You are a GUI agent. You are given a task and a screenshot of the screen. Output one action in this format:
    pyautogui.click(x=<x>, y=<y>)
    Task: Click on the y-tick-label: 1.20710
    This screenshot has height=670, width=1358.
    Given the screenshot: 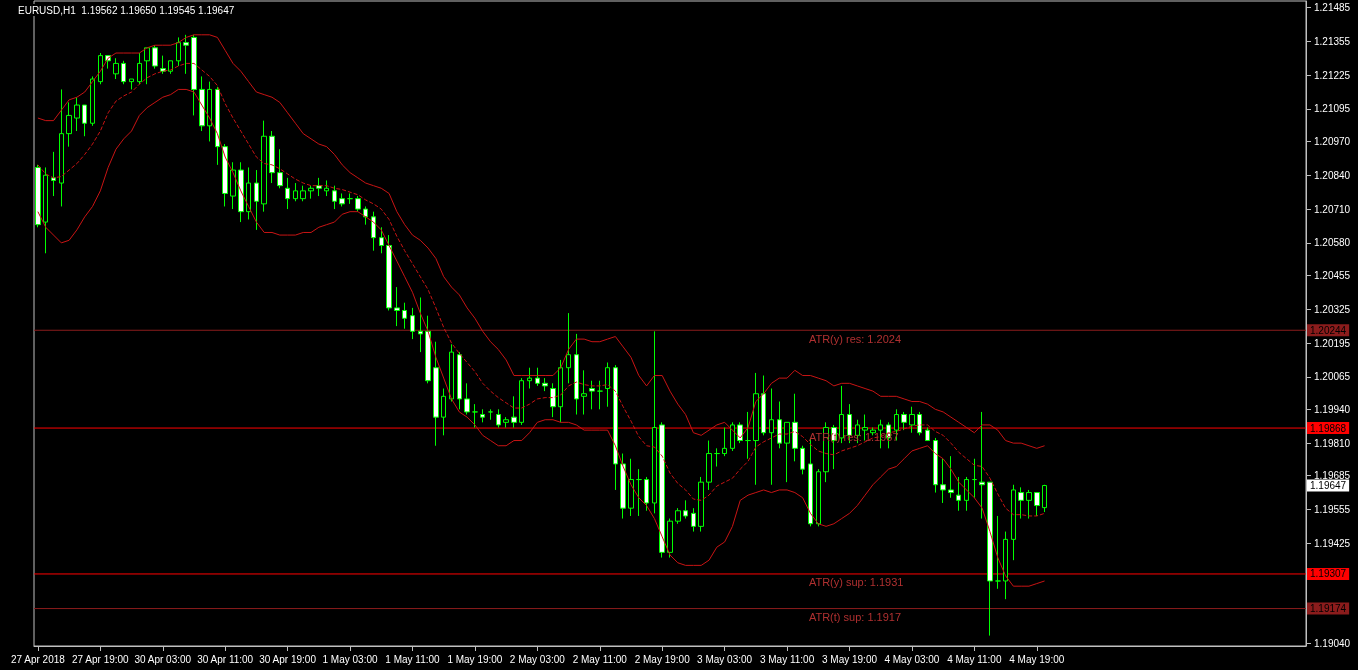 What is the action you would take?
    pyautogui.click(x=1332, y=209)
    